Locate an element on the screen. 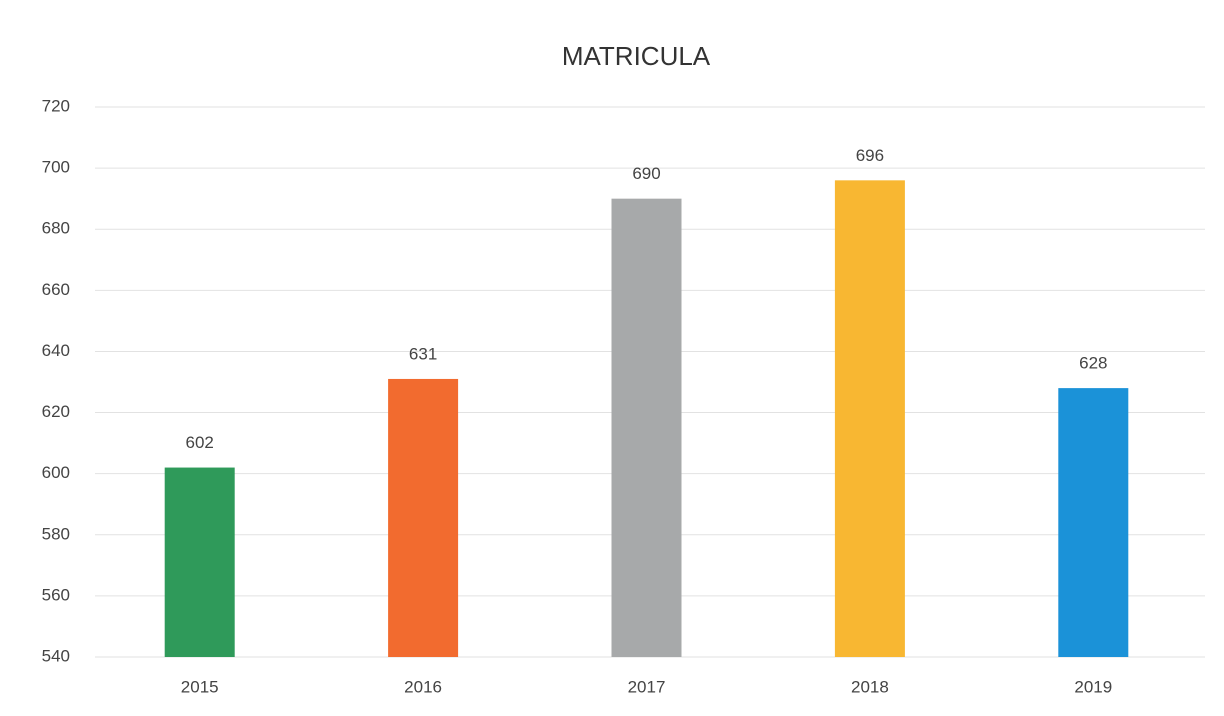  data-label: 690 is located at coordinates (646, 173).